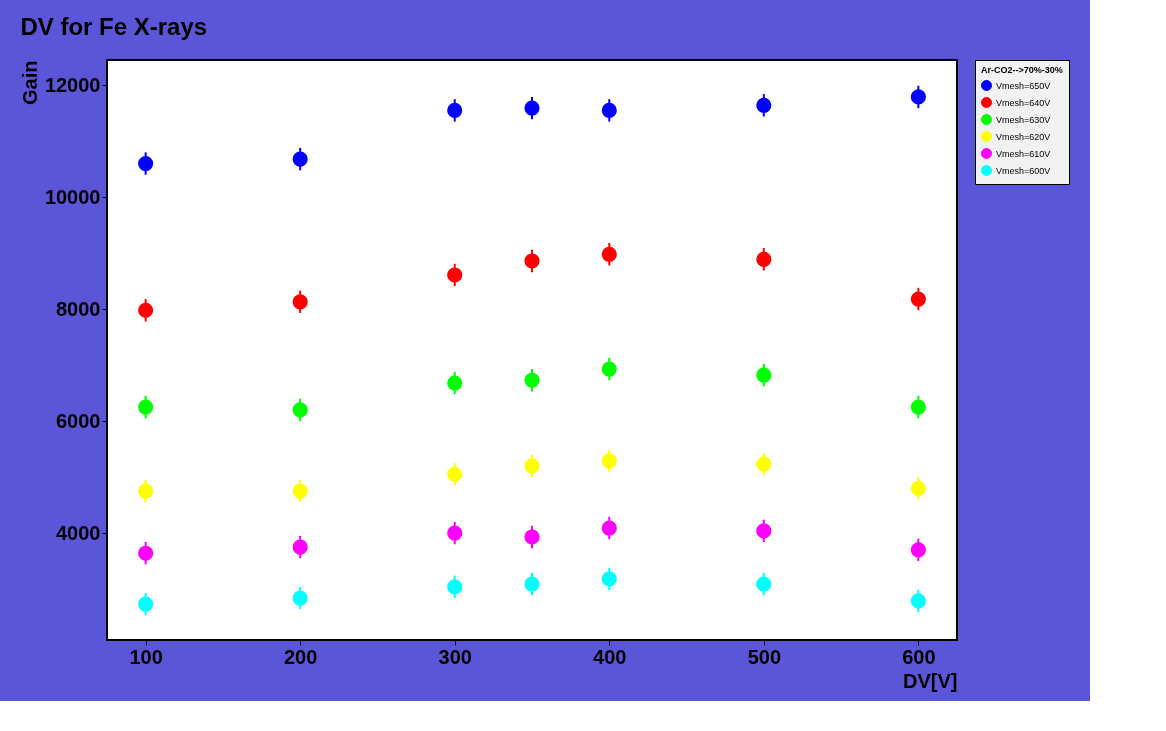 The image size is (1166, 731). What do you see at coordinates (455, 656) in the screenshot?
I see `x-tick-label: 300` at bounding box center [455, 656].